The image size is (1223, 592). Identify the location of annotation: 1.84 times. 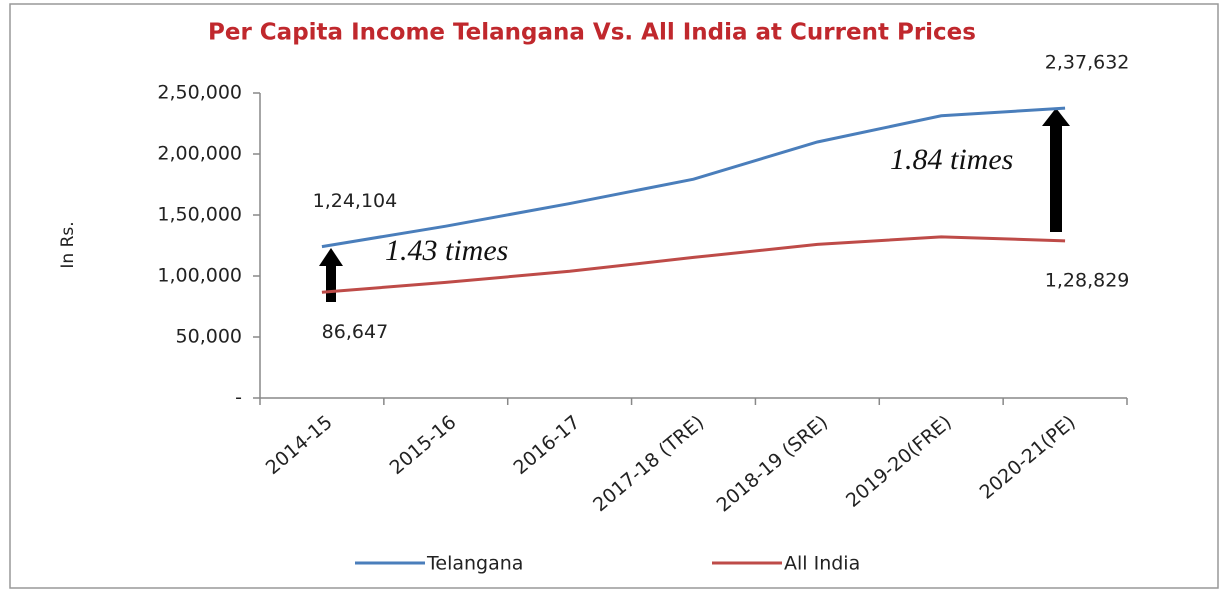
(951, 159).